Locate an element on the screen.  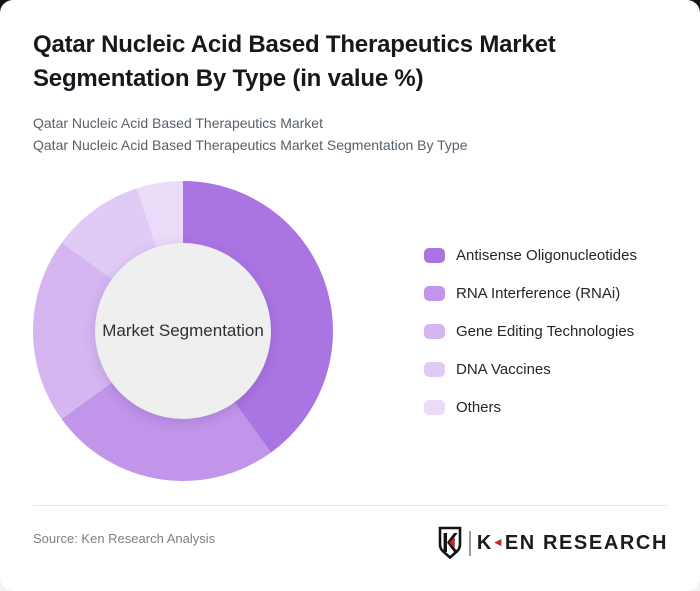
footer-divider is located at coordinates (350, 505).